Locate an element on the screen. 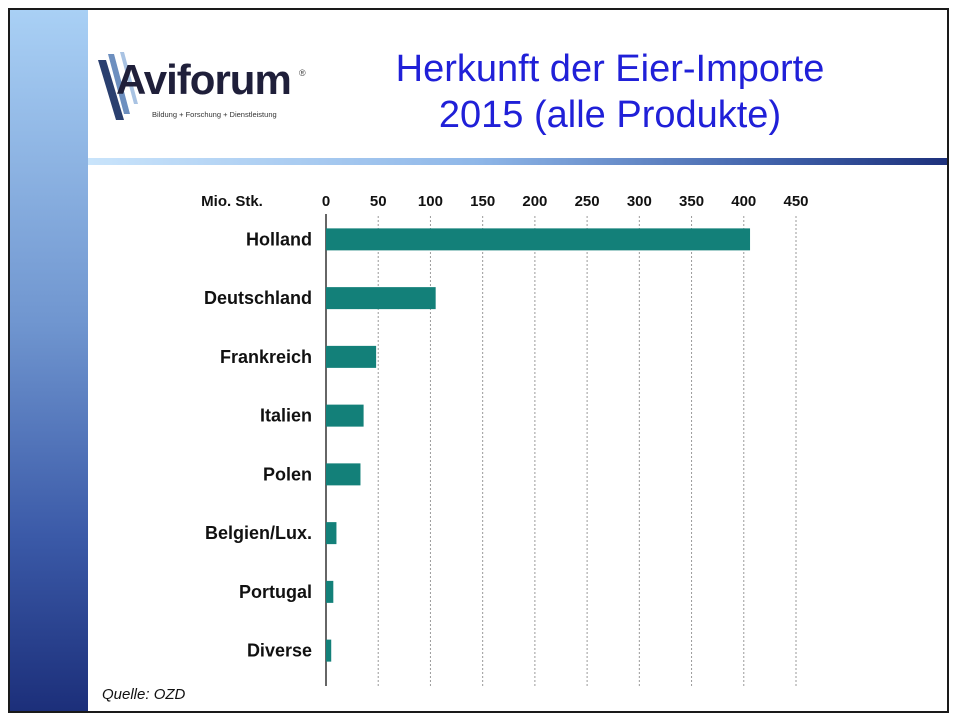  logo-mark-icon is located at coordinates (118, 86).